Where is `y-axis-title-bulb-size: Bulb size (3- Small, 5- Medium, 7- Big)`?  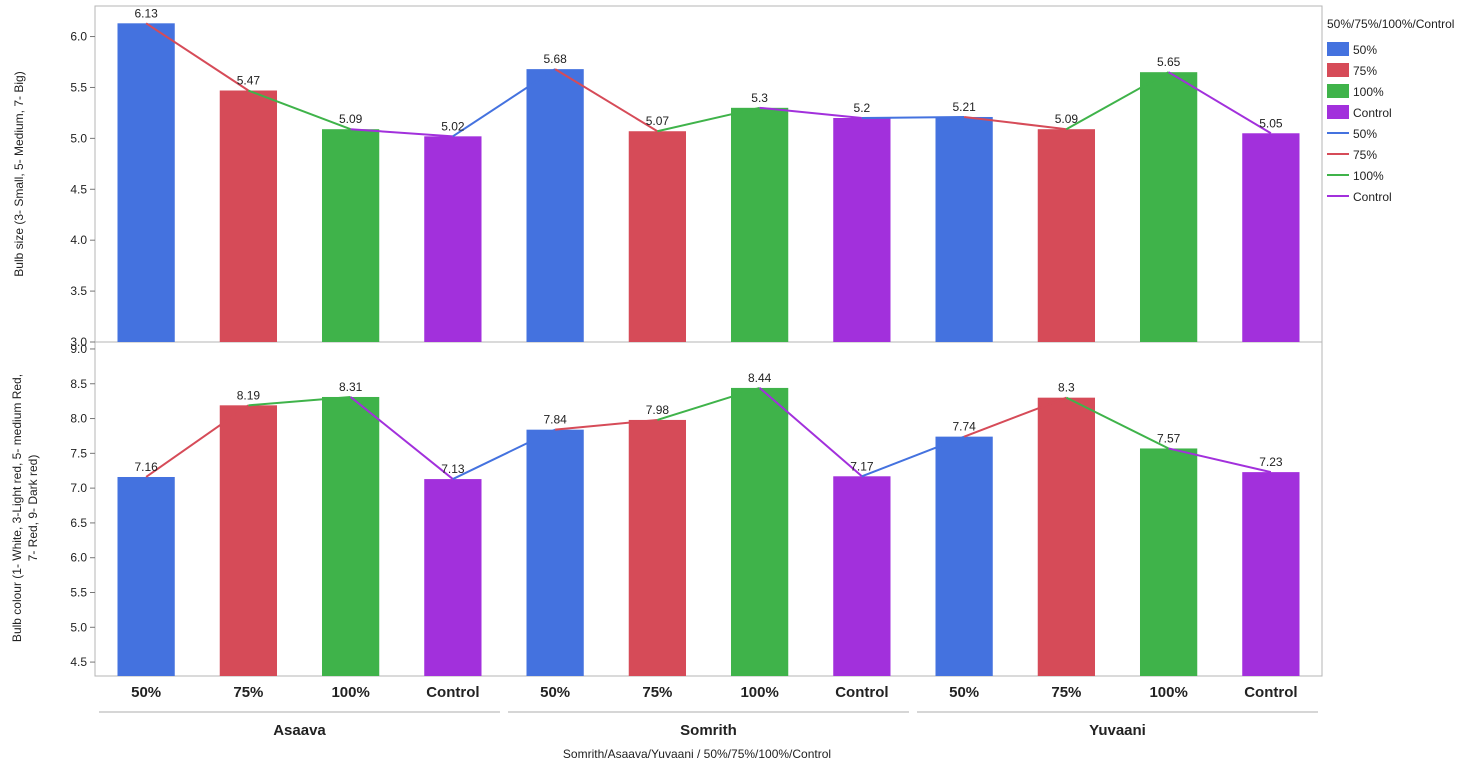 y-axis-title-bulb-size: Bulb size (3- Small, 5- Medium, 7- Big) is located at coordinates (19, 173).